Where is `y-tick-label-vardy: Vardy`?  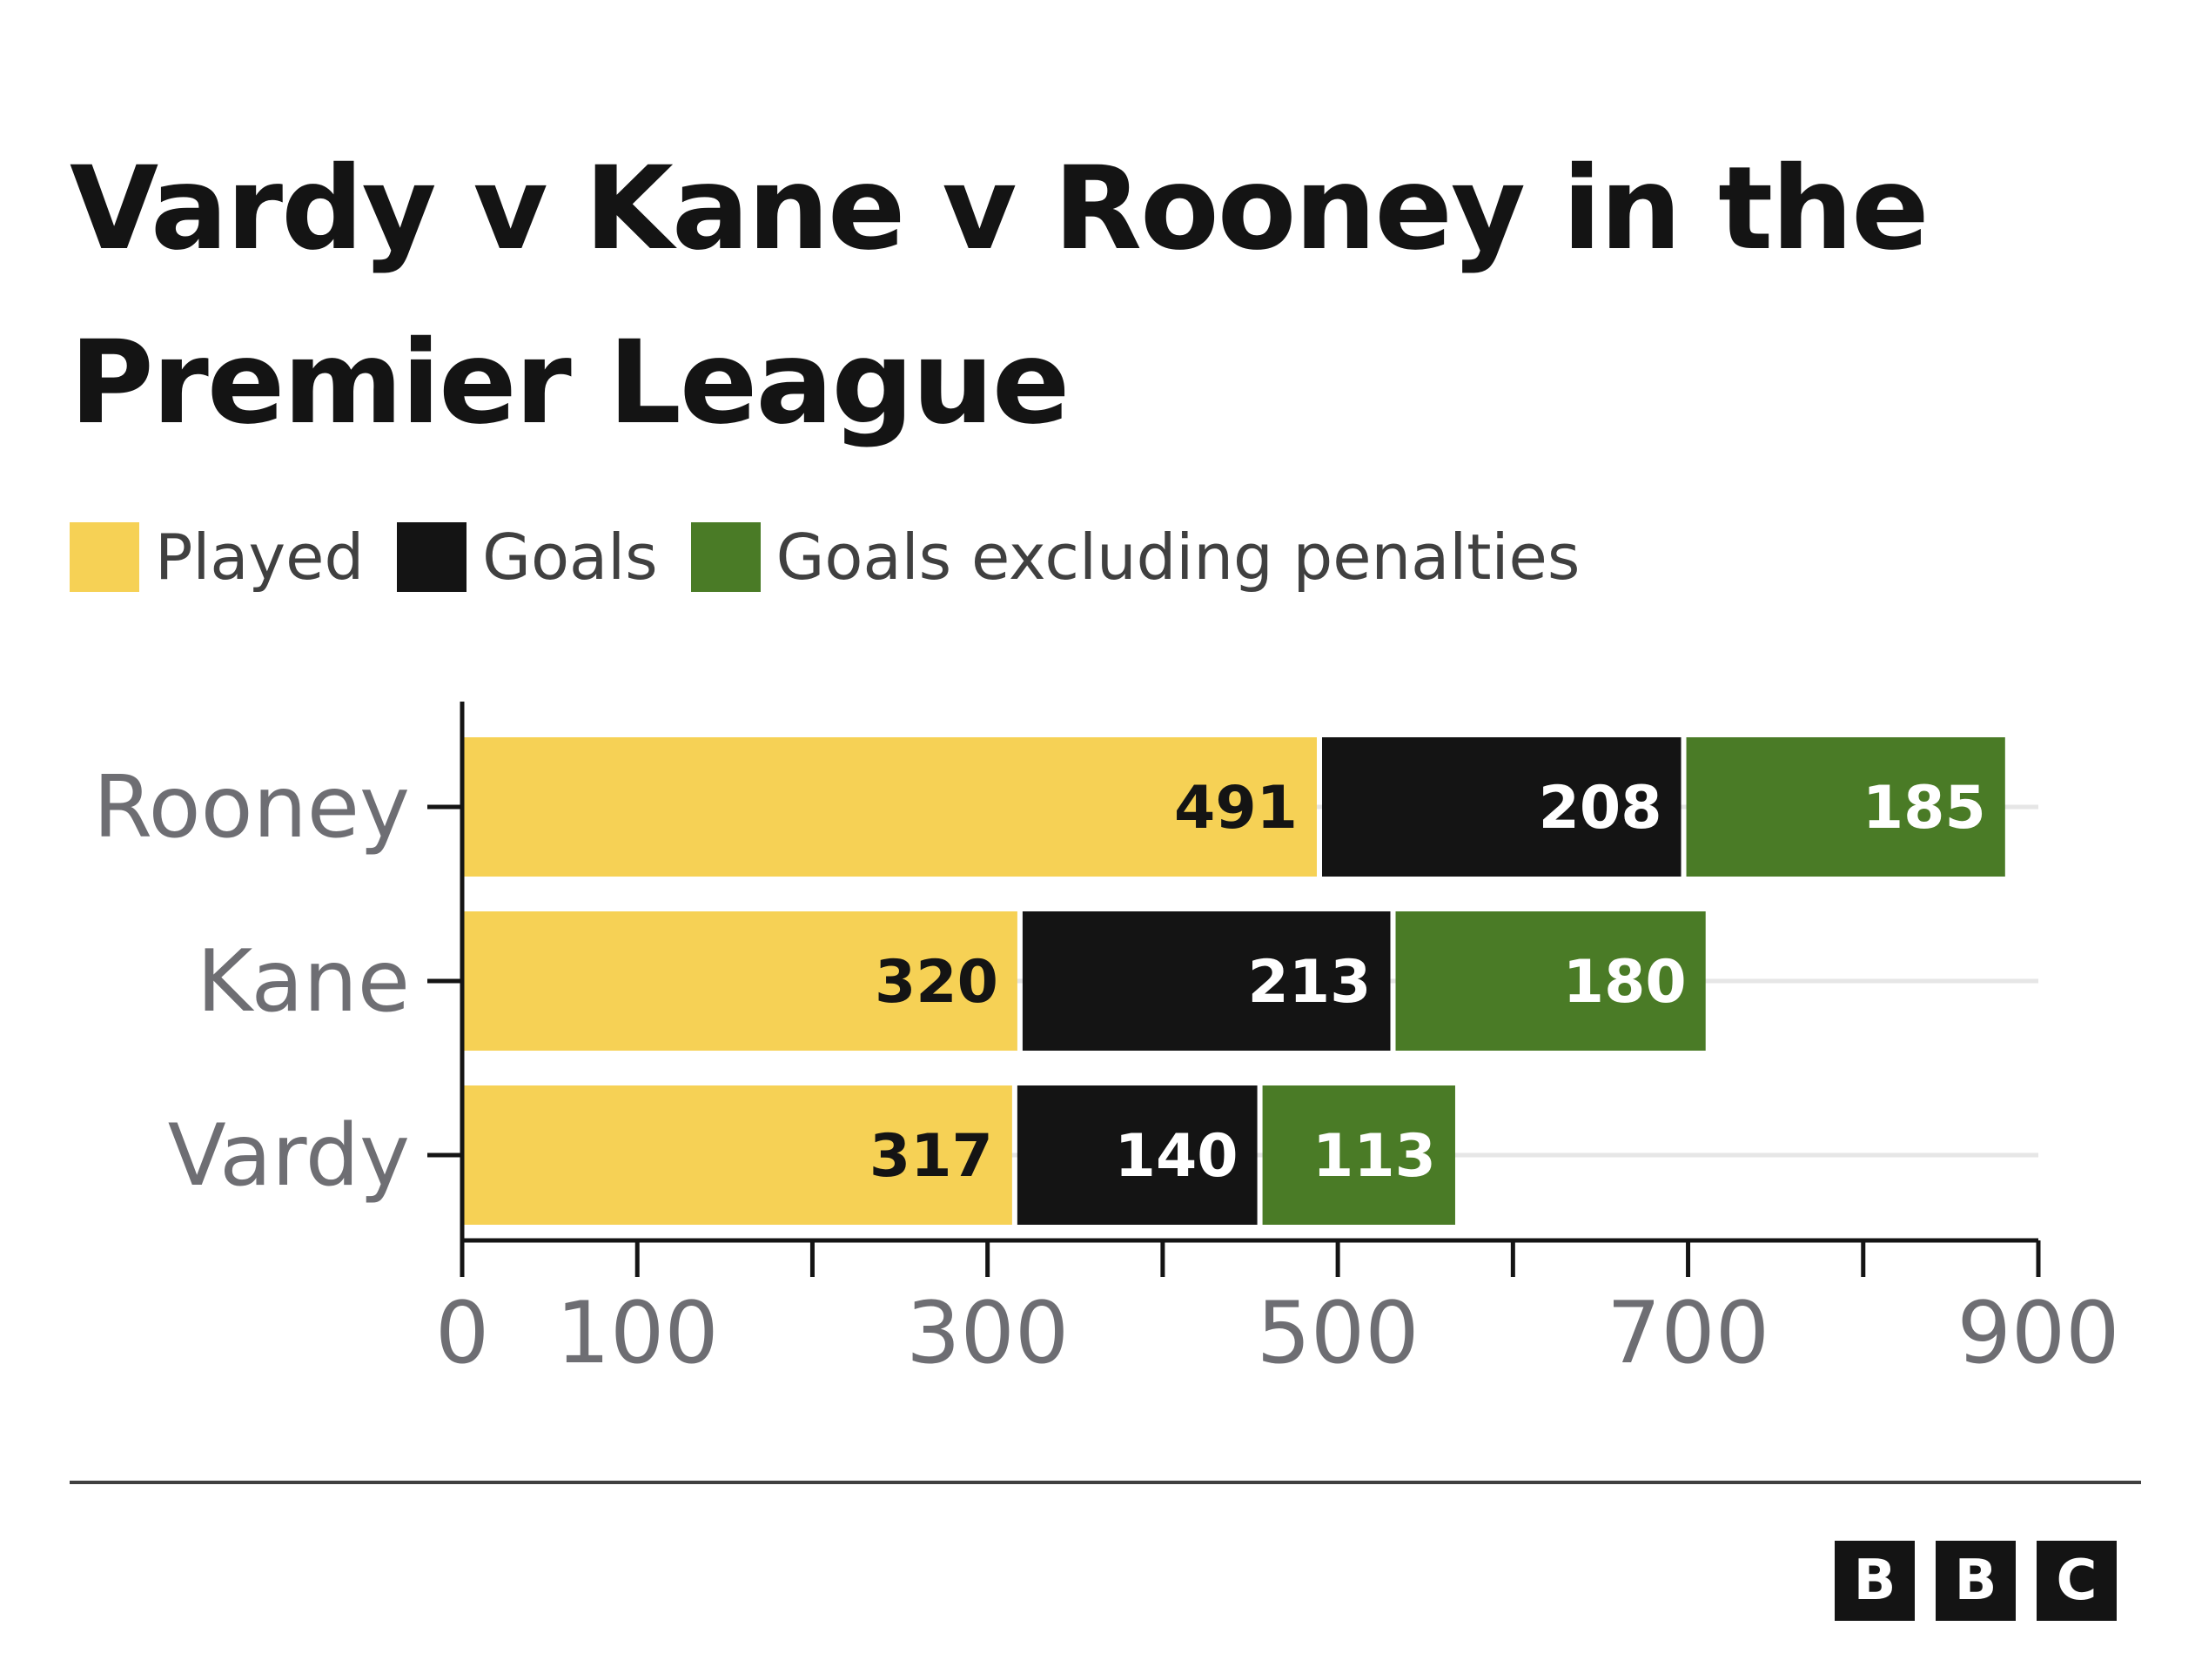
y-tick-label-vardy: Vardy is located at coordinates (289, 1156).